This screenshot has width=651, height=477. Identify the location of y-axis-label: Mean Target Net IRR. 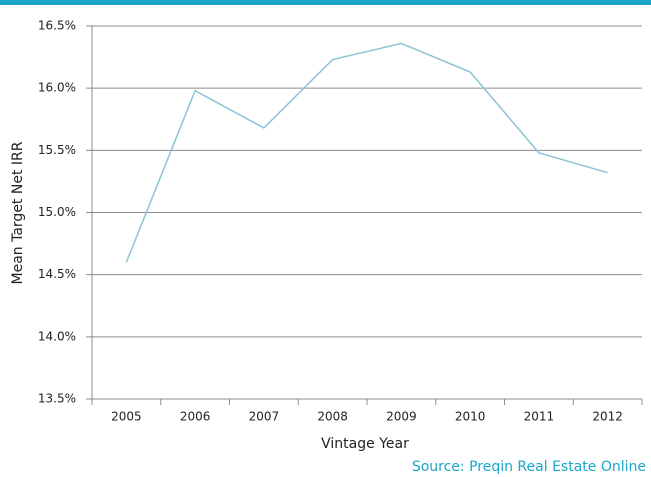
(18, 212).